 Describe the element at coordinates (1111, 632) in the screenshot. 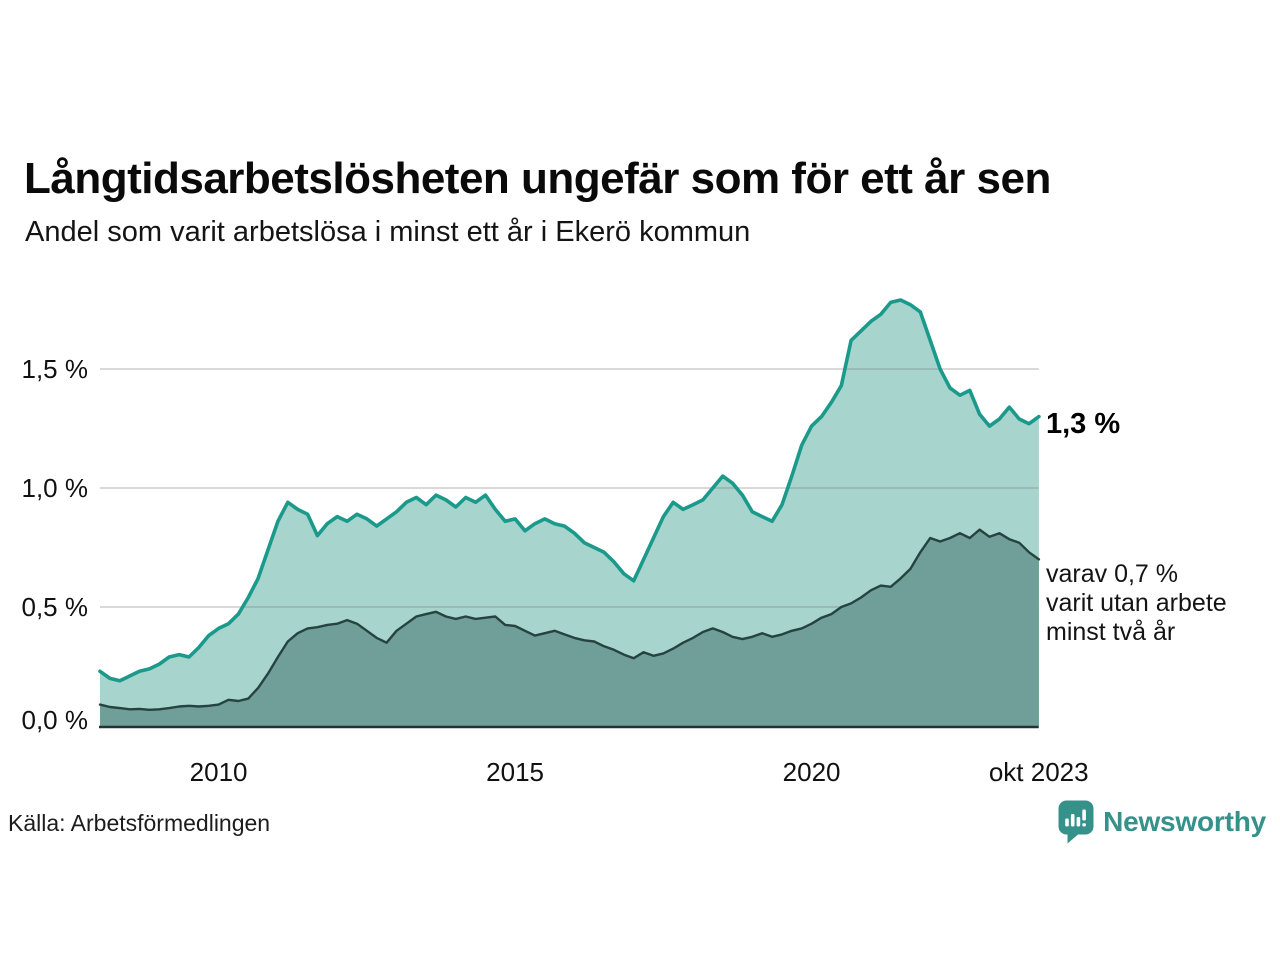

I see `secondary-series-label-line3: minst två år` at that location.